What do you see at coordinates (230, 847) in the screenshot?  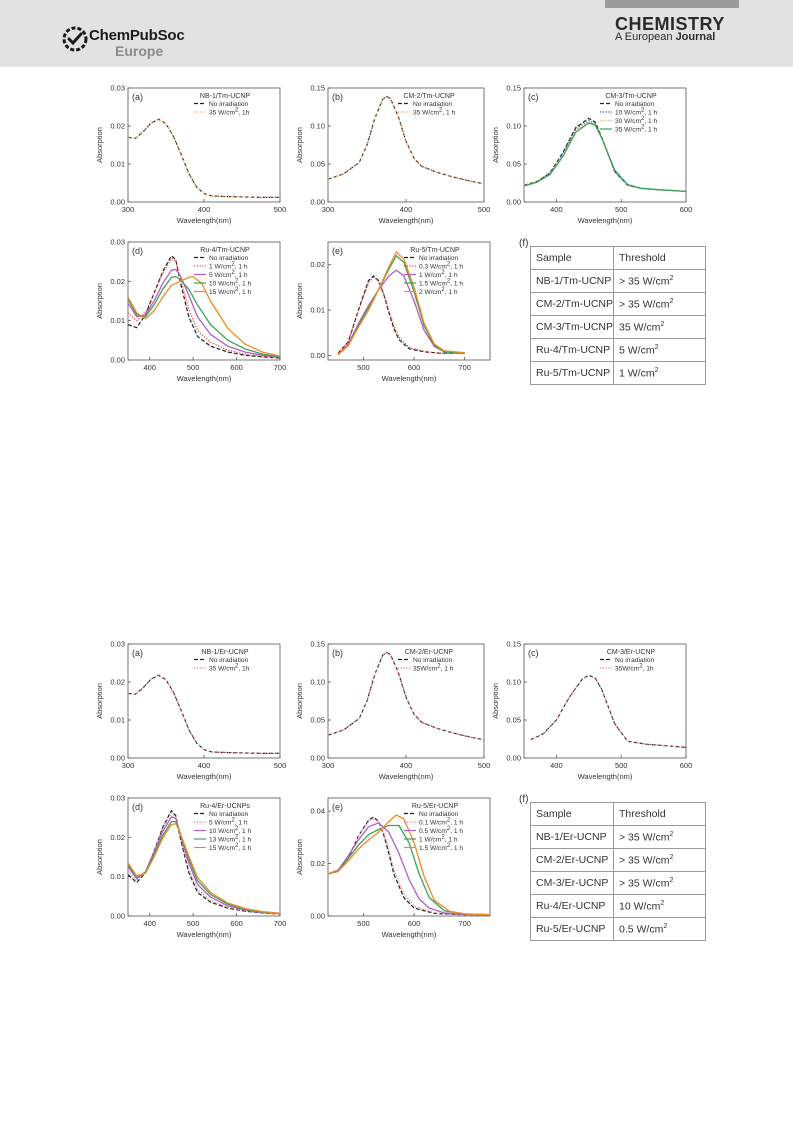 I see `legend-entry: 15 W/cm2, 1 h` at bounding box center [230, 847].